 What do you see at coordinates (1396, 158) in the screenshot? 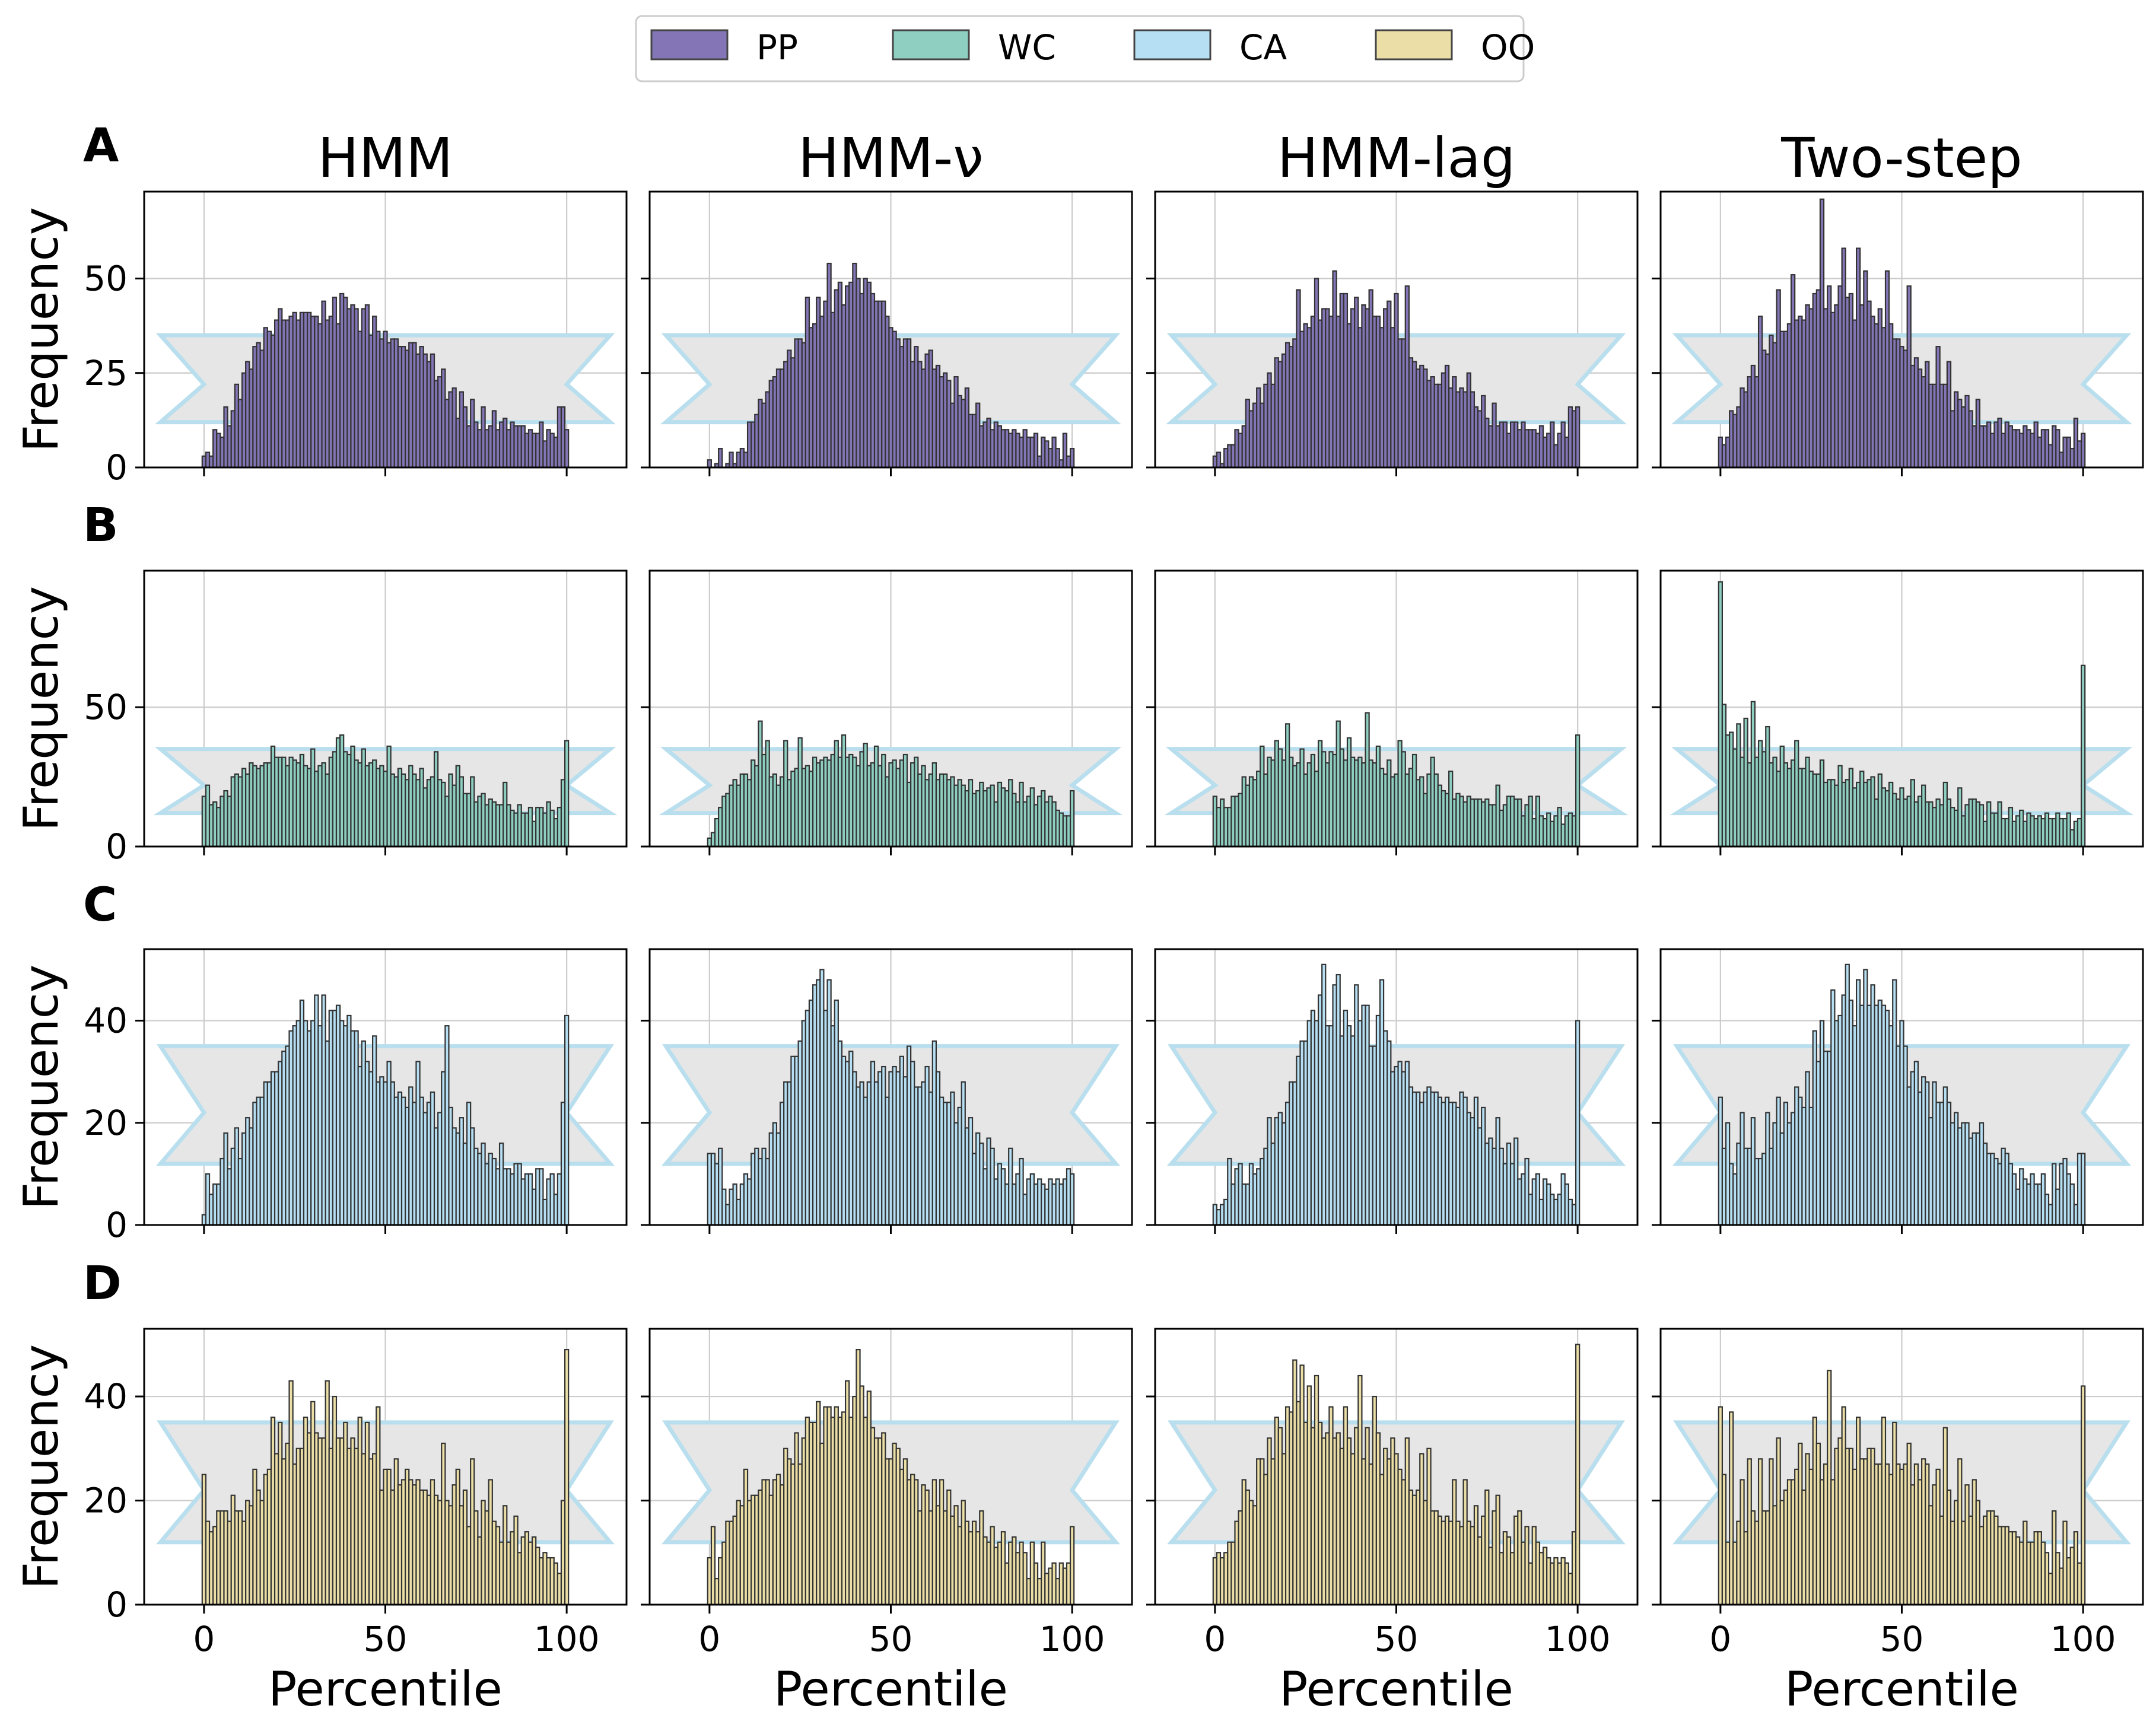
I see `column-title-3: HMM-lag` at bounding box center [1396, 158].